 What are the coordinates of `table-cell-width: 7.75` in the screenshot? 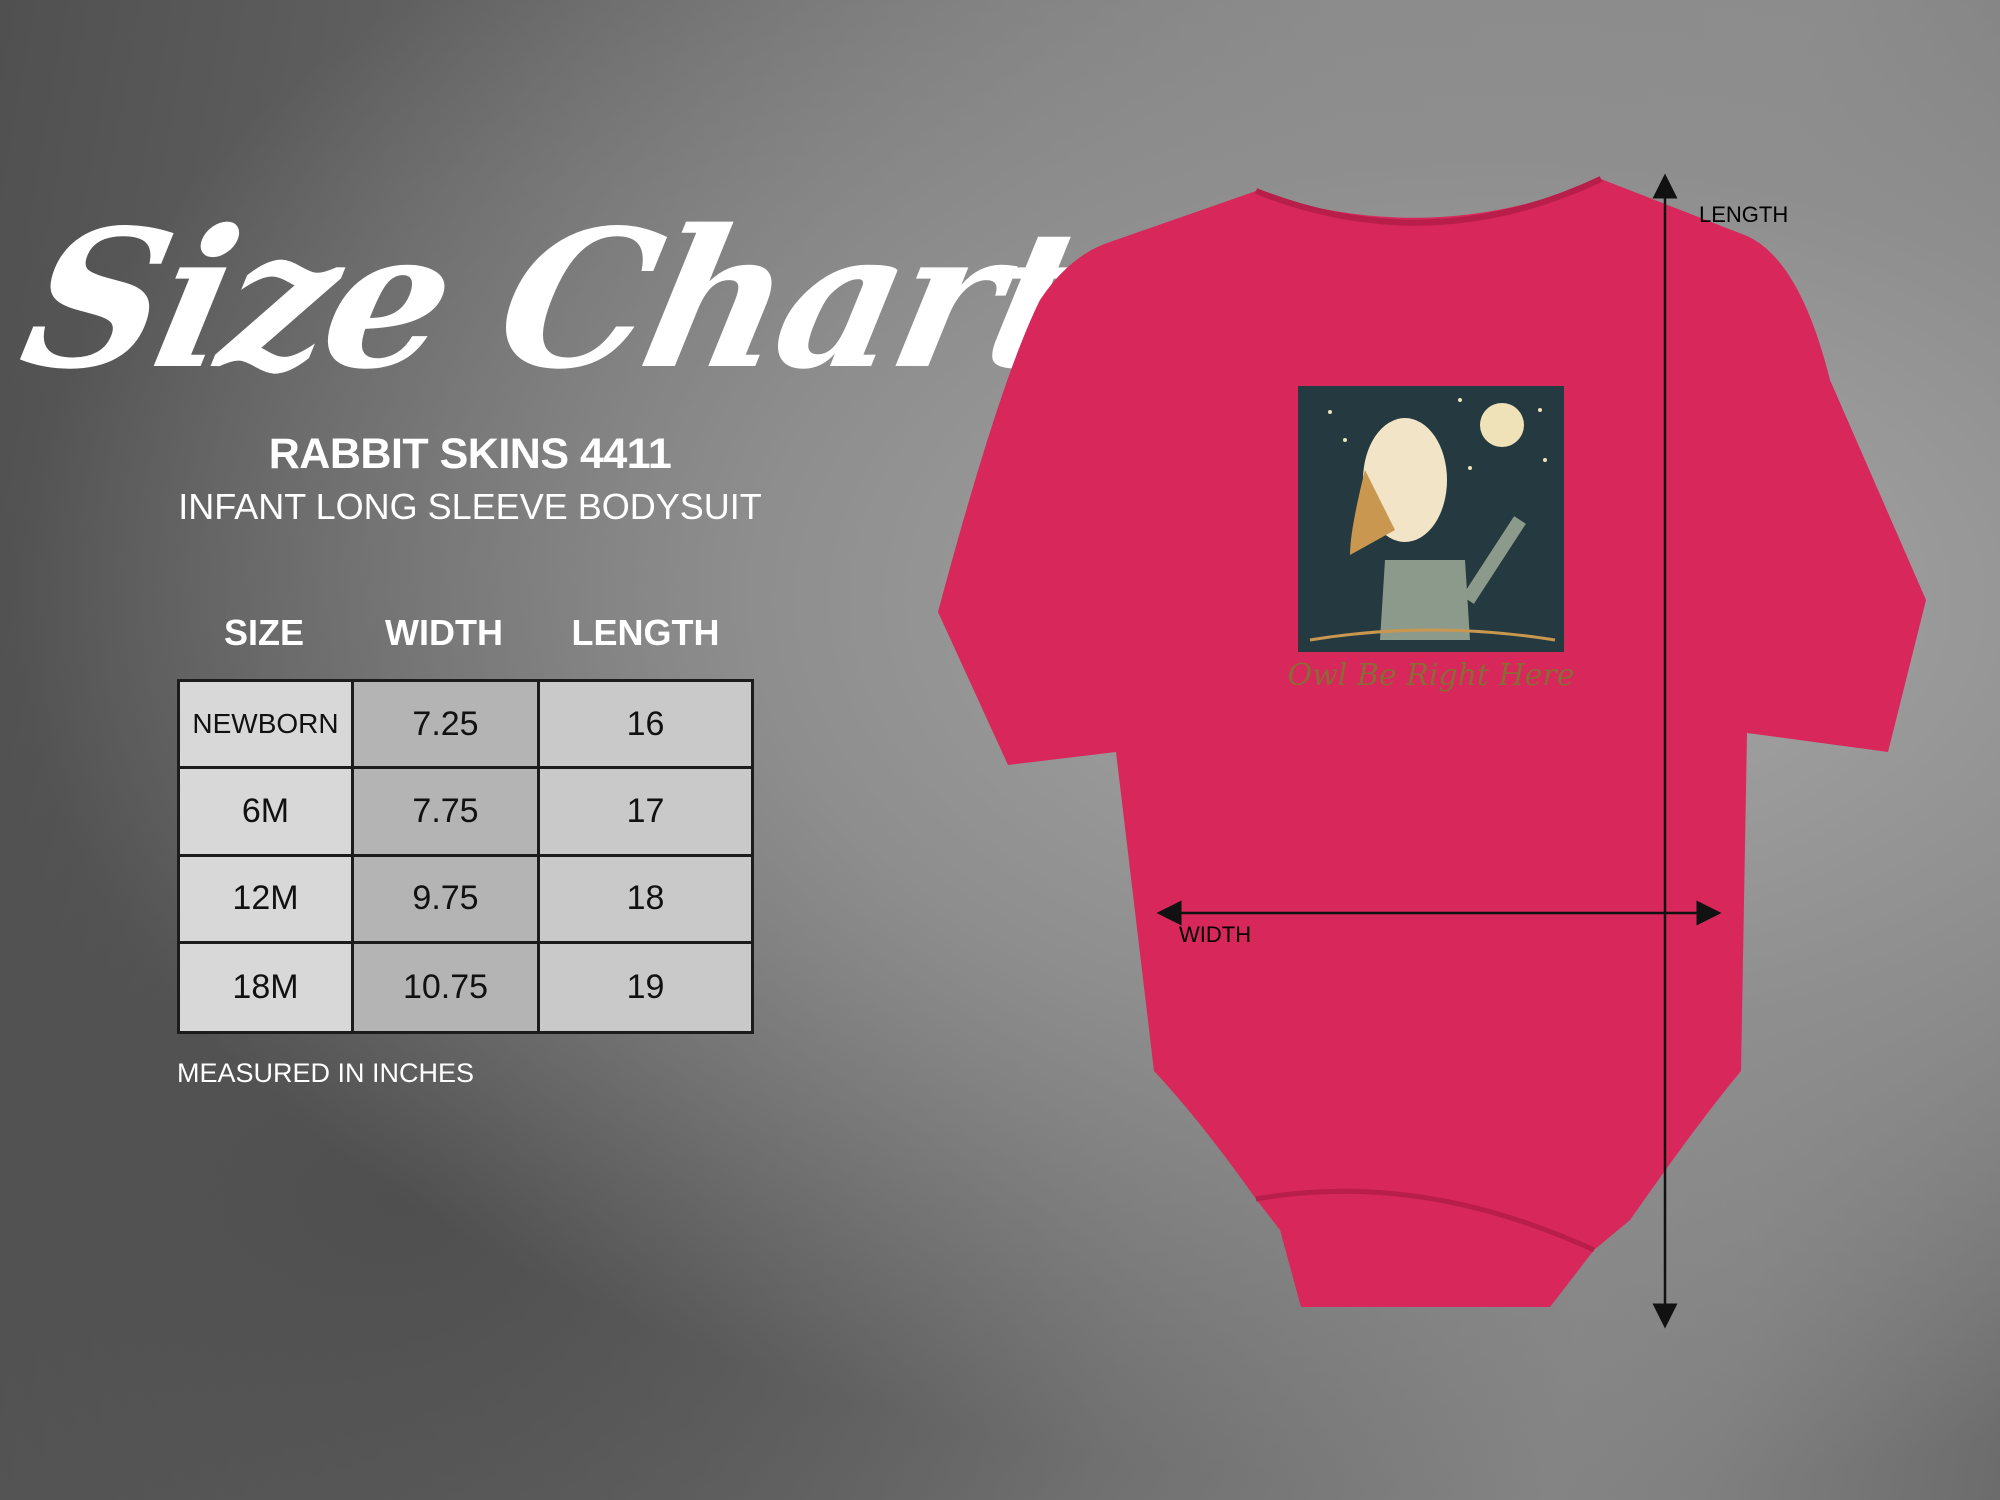 It's located at (447, 813).